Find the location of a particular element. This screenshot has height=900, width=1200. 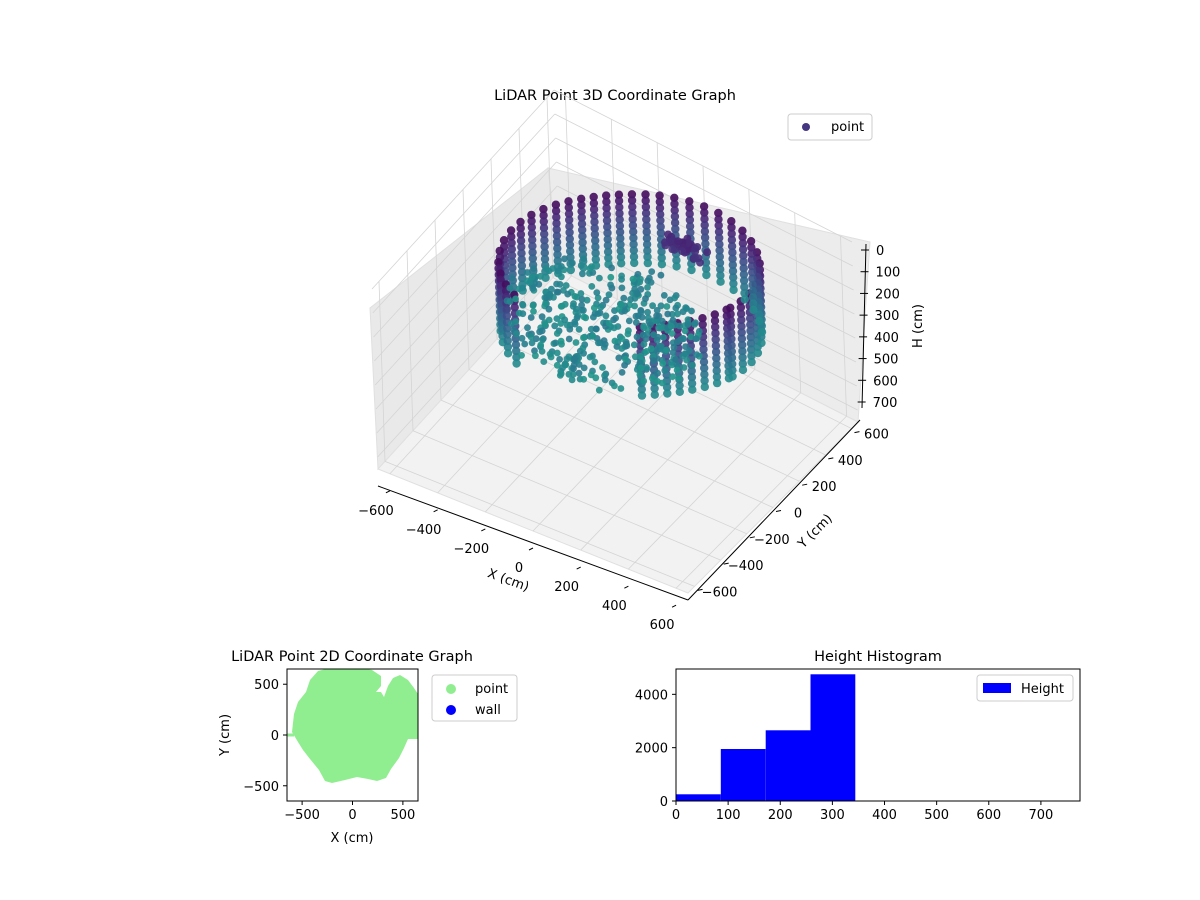

legend-hist-swatch is located at coordinates (997, 688).